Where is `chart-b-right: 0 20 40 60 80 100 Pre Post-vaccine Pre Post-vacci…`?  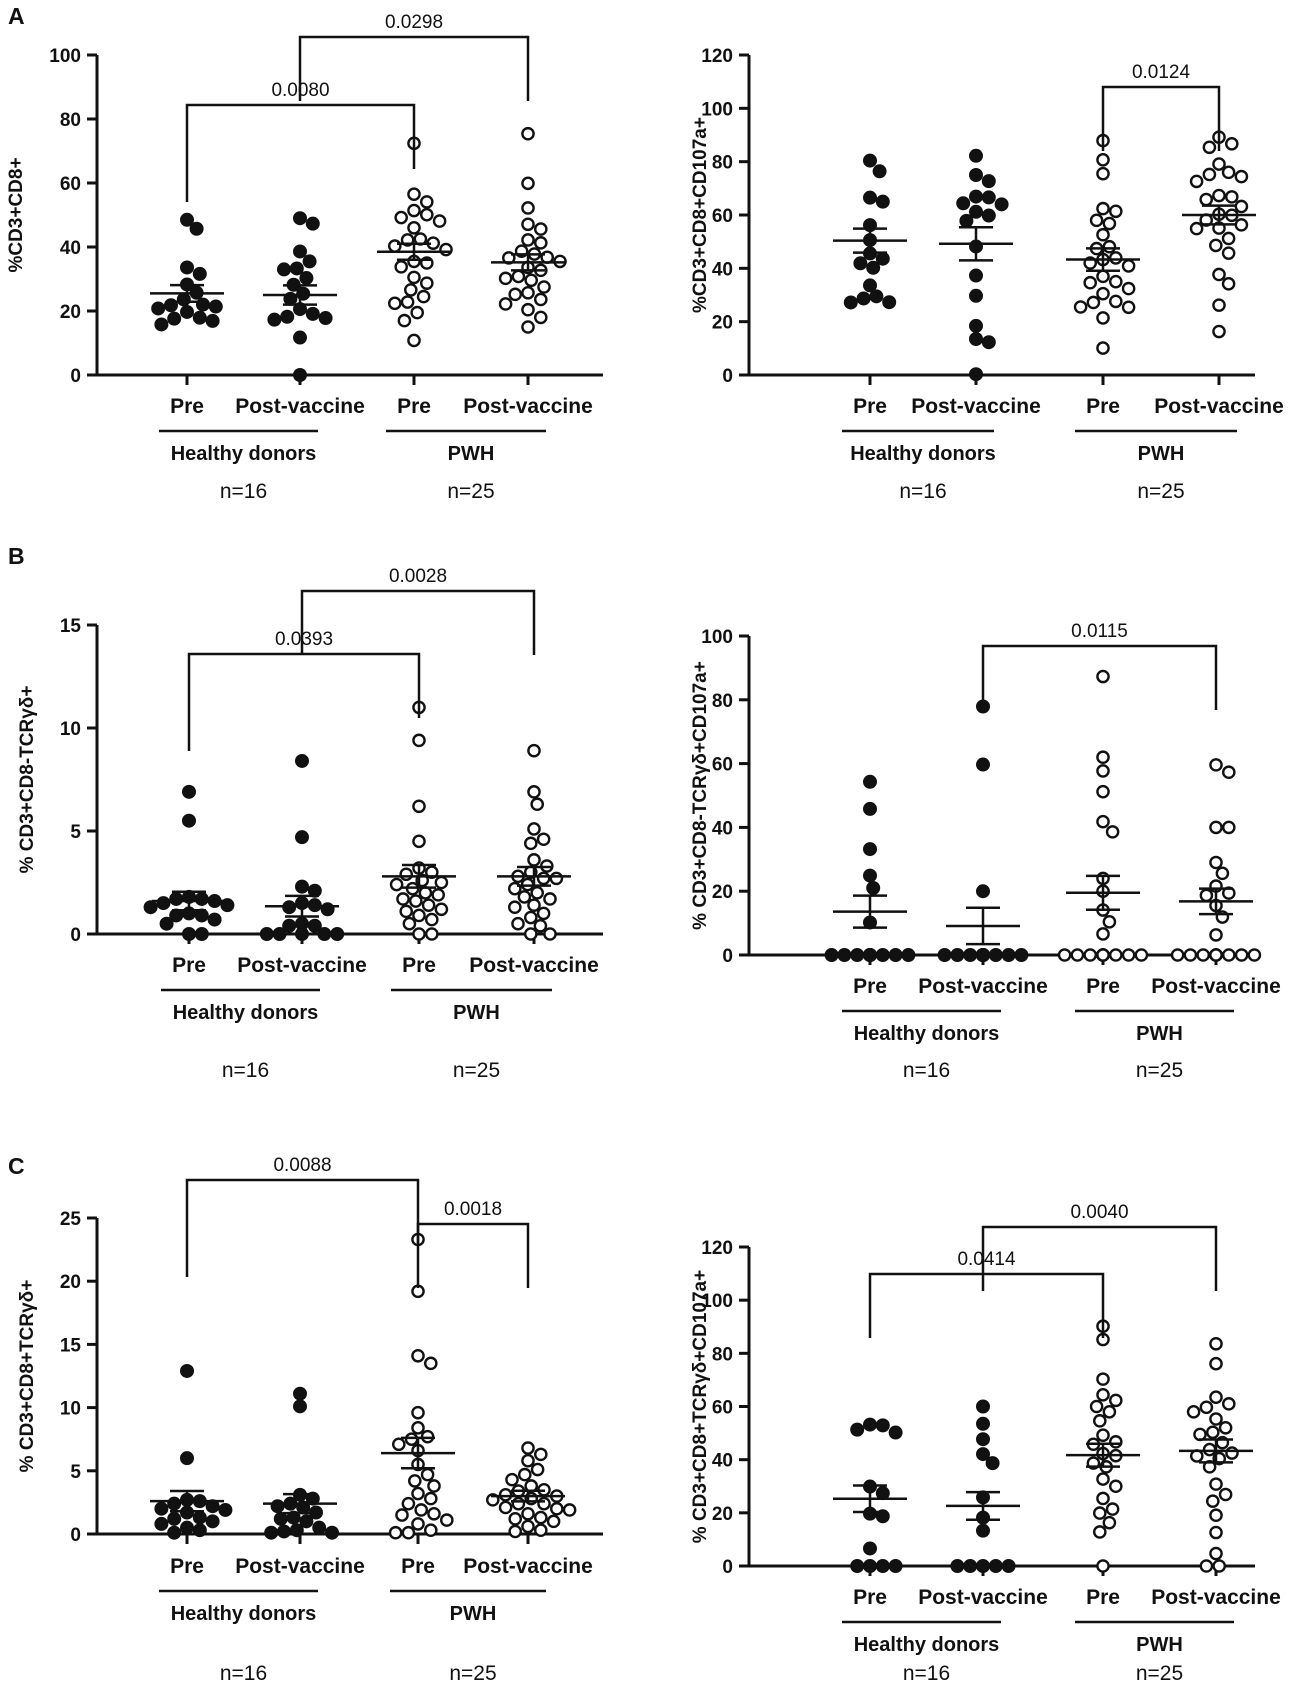
chart-b-right: 0 20 40 60 80 100 Pre Post-vaccine Pre Post-vacci… is located at coordinates (985, 851).